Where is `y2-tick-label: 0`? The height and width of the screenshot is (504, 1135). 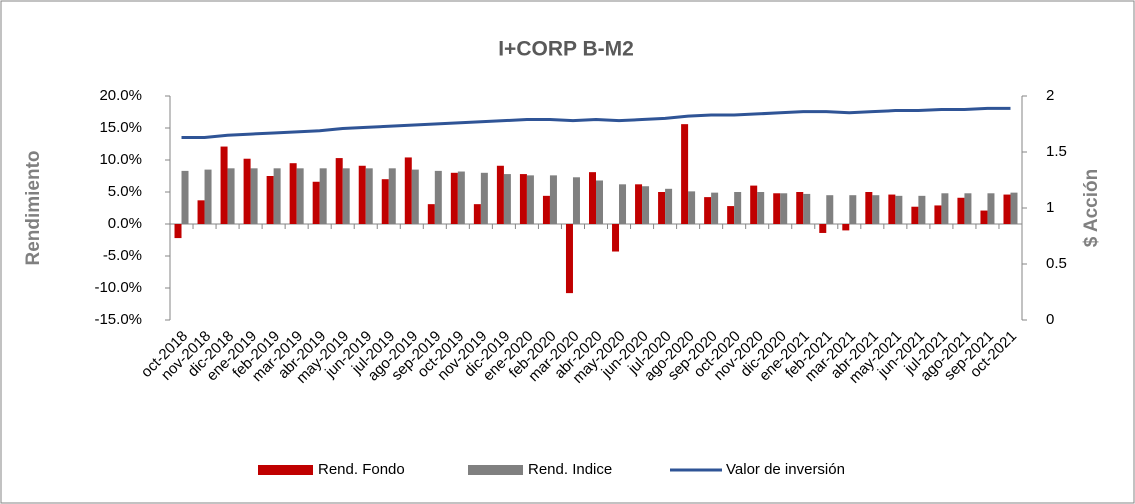
y2-tick-label: 0 is located at coordinates (1050, 319).